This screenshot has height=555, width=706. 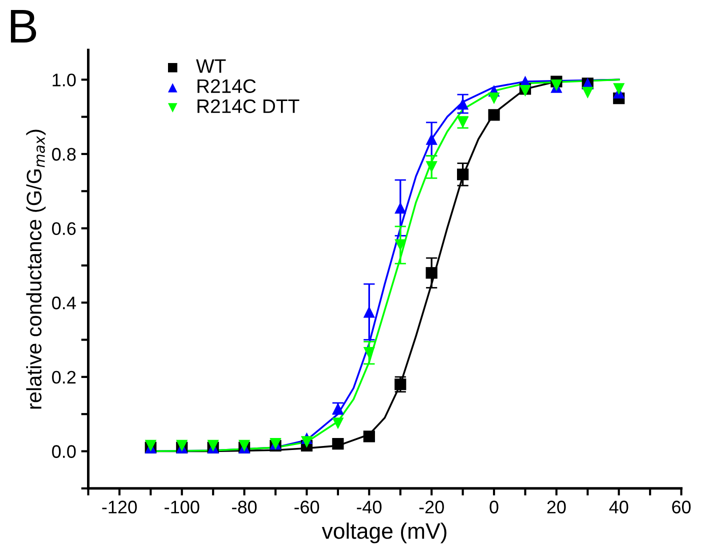 I want to click on x-tick-label: -60, so click(x=307, y=507).